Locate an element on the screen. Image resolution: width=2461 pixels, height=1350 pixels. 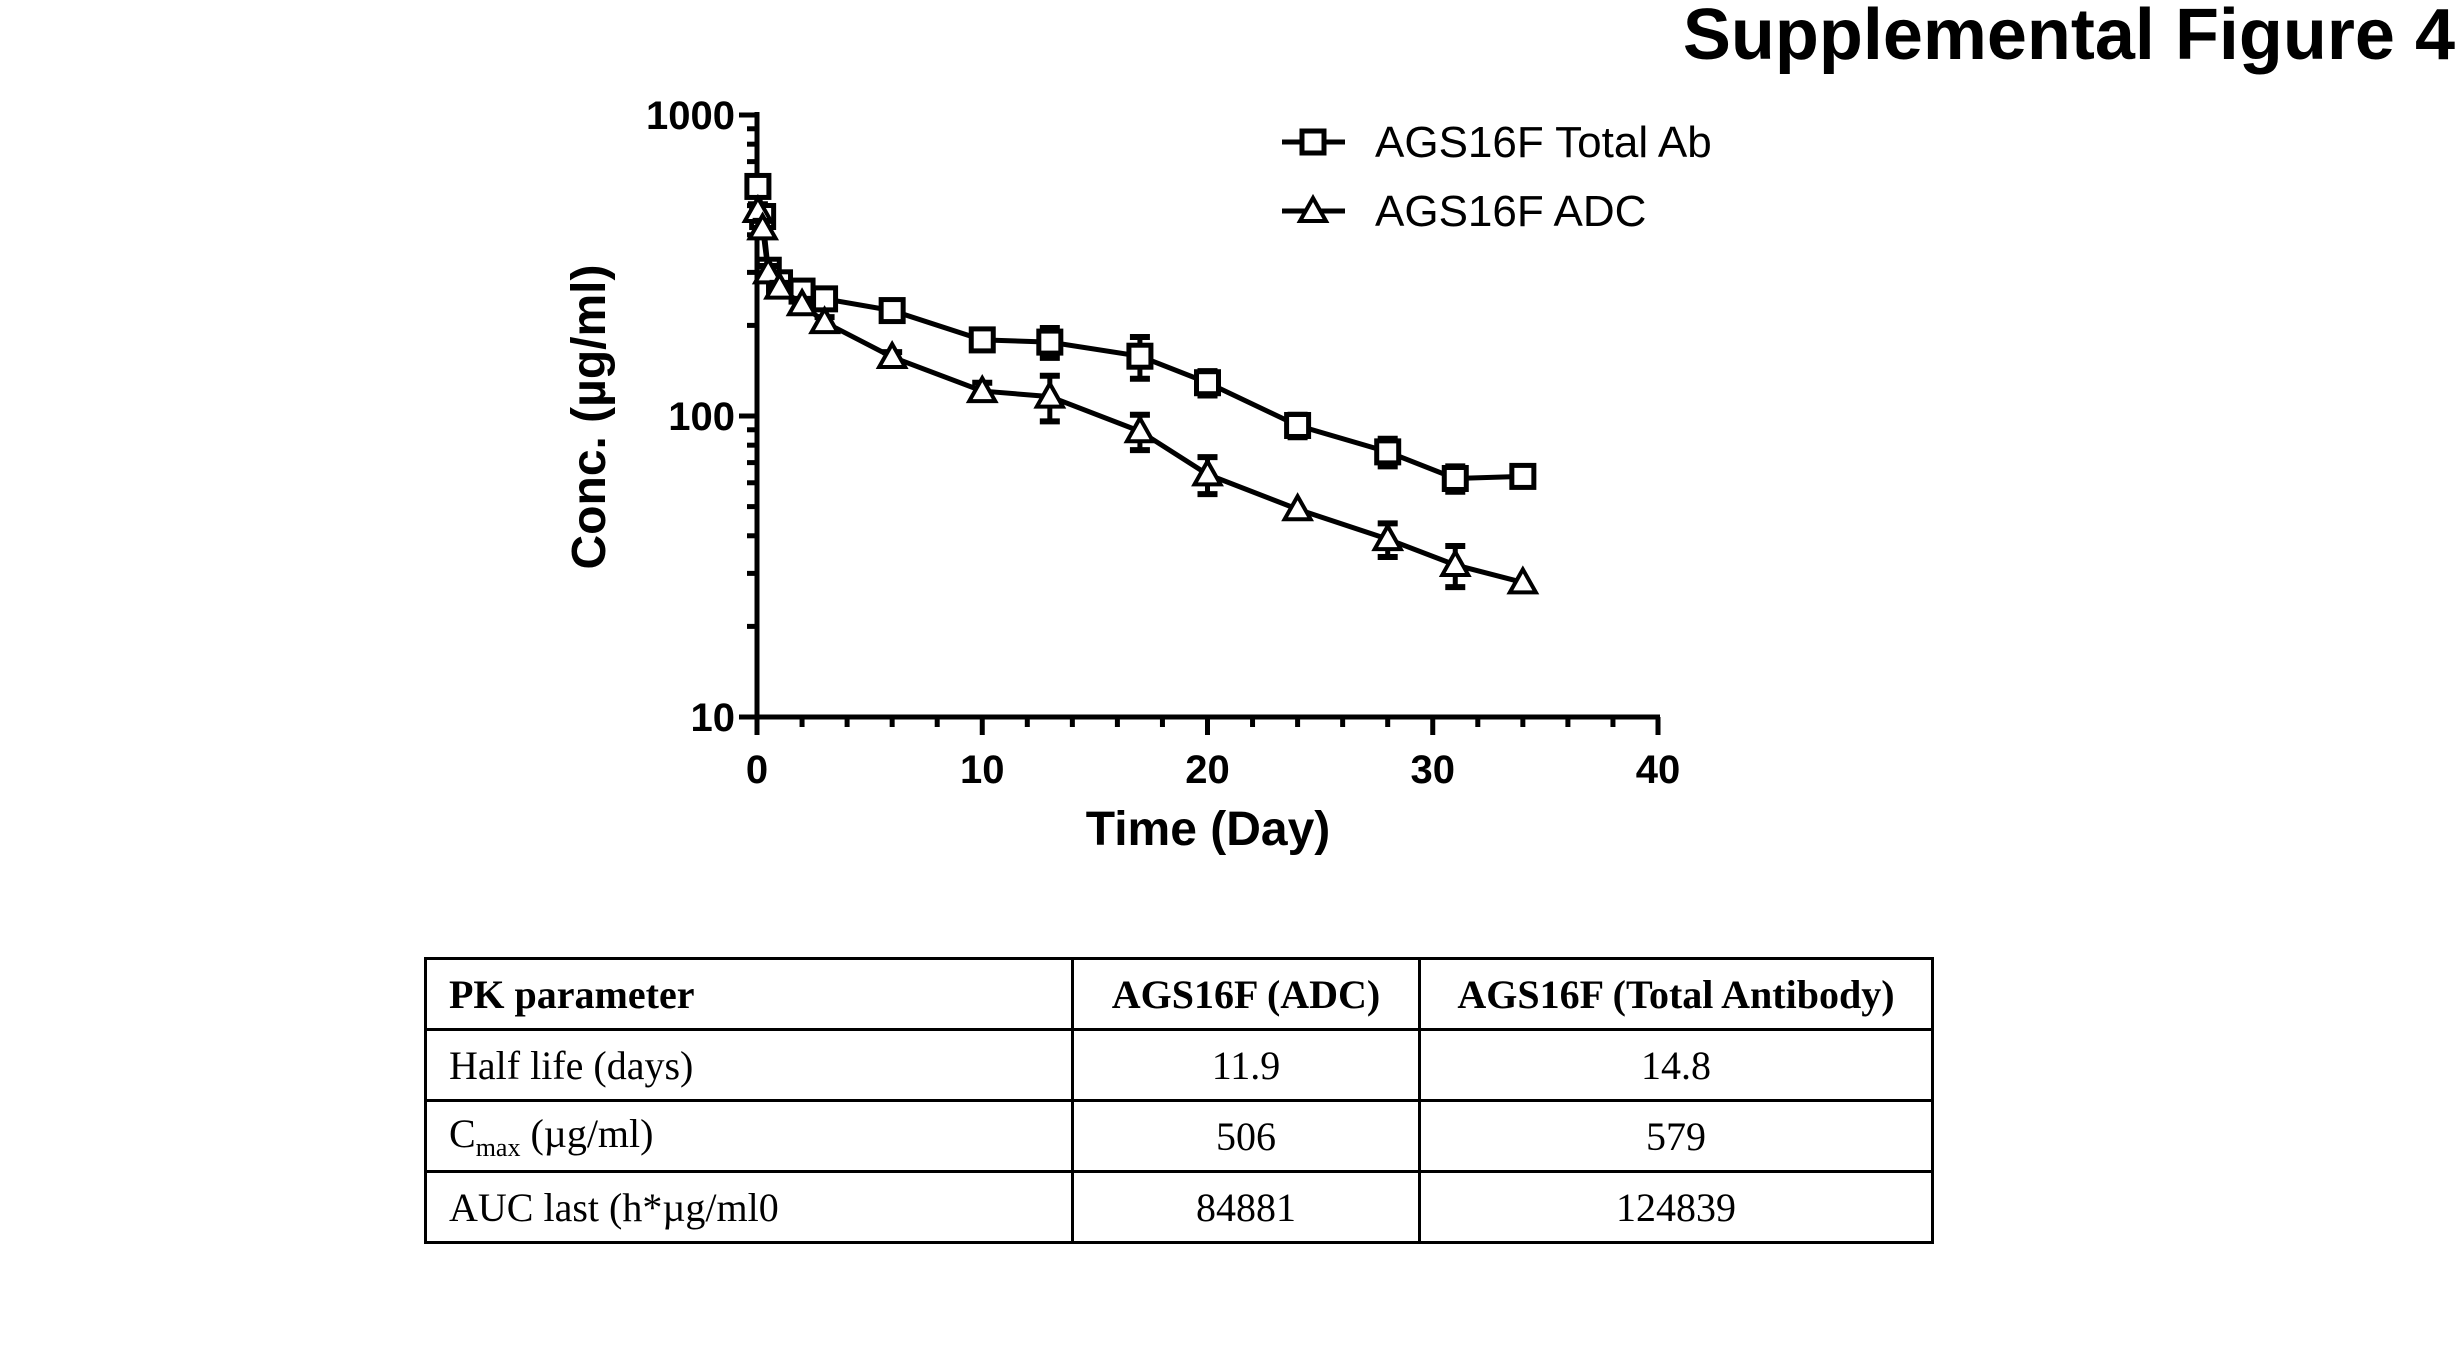
legend-item: AGS16F ADC is located at coordinates (1464, 211).